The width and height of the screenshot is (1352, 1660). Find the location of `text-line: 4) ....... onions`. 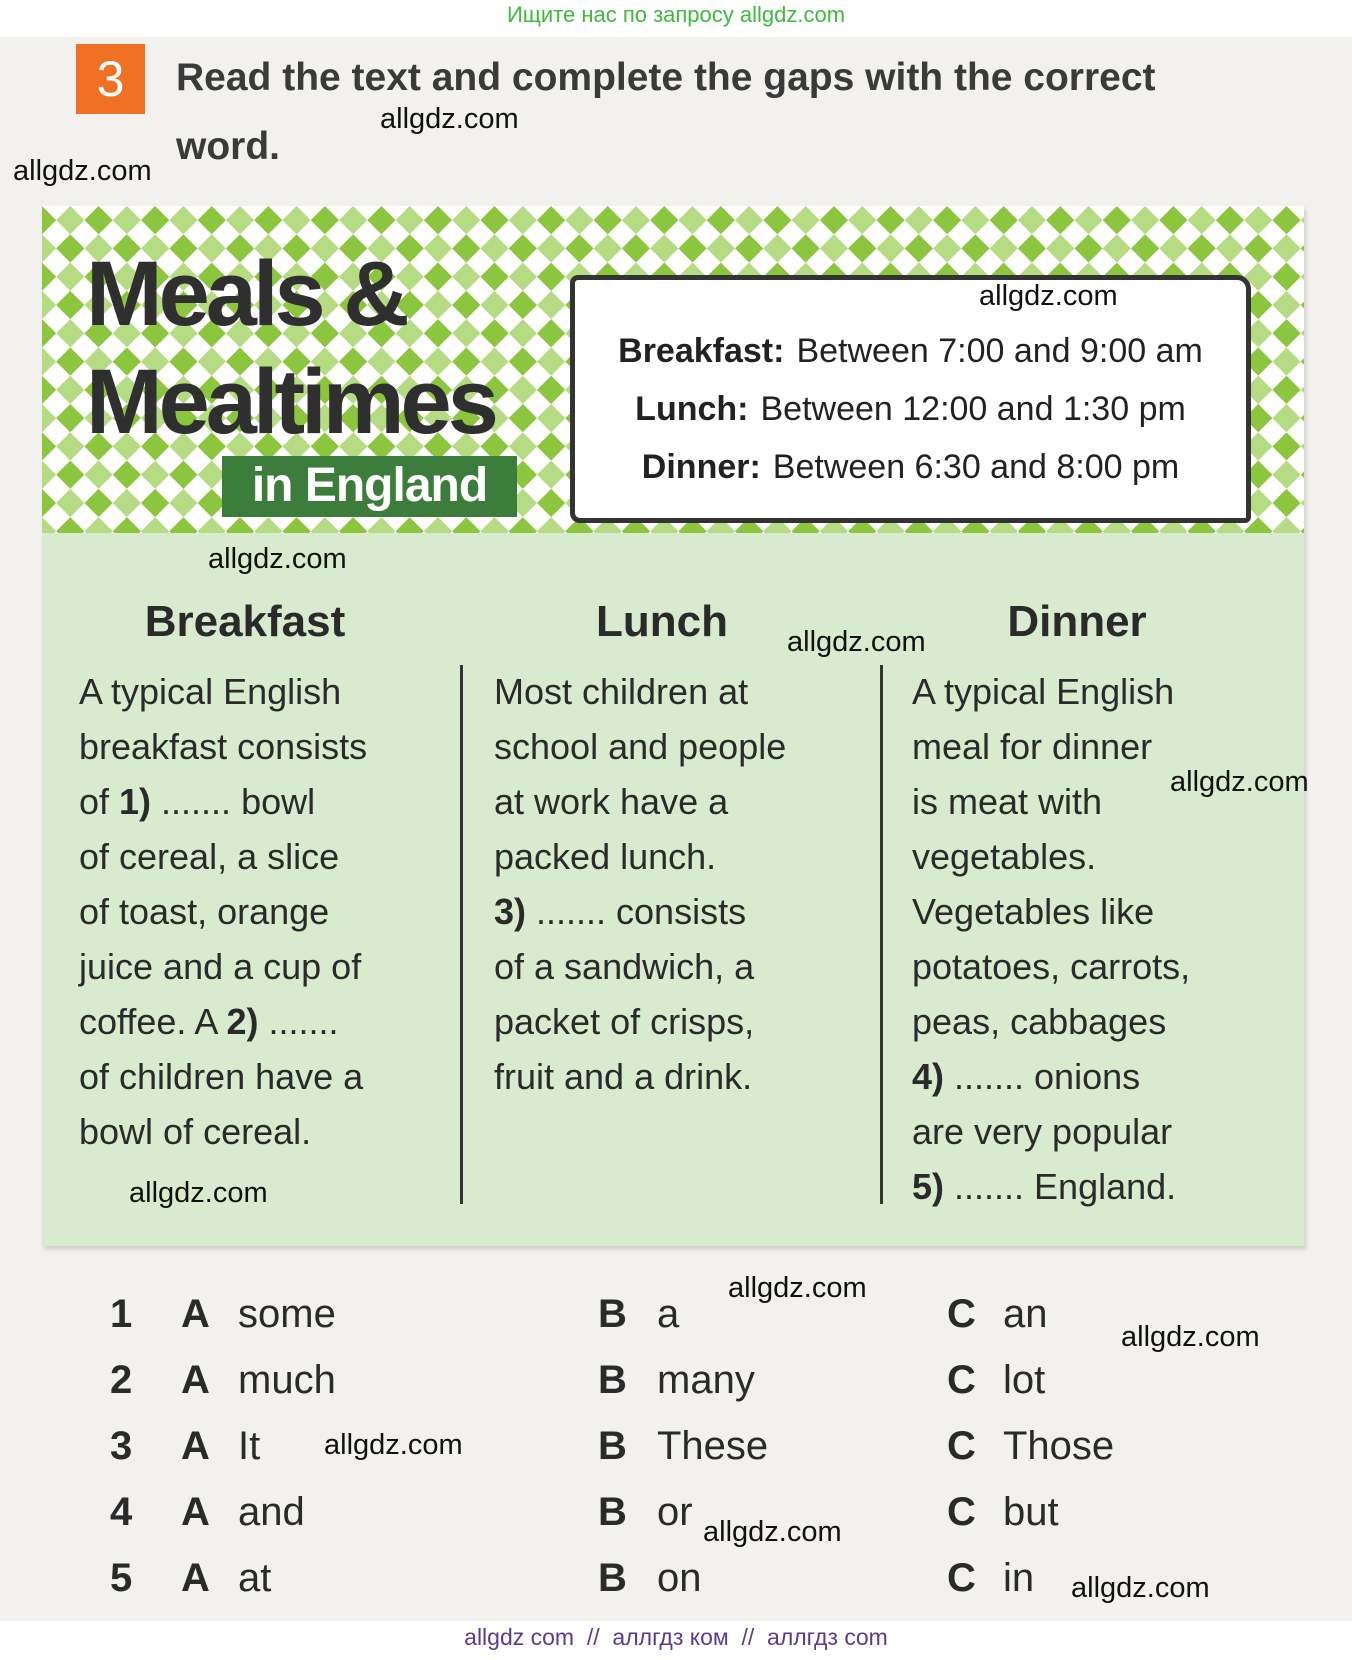

text-line: 4) ....... onions is located at coordinates (1026, 1077).